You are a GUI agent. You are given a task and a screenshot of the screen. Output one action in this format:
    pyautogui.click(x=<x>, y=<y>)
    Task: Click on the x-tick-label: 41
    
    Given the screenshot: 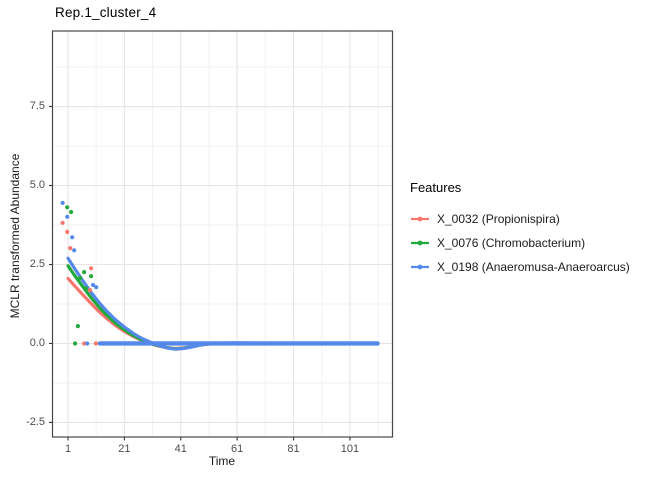 What is the action you would take?
    pyautogui.click(x=180, y=449)
    